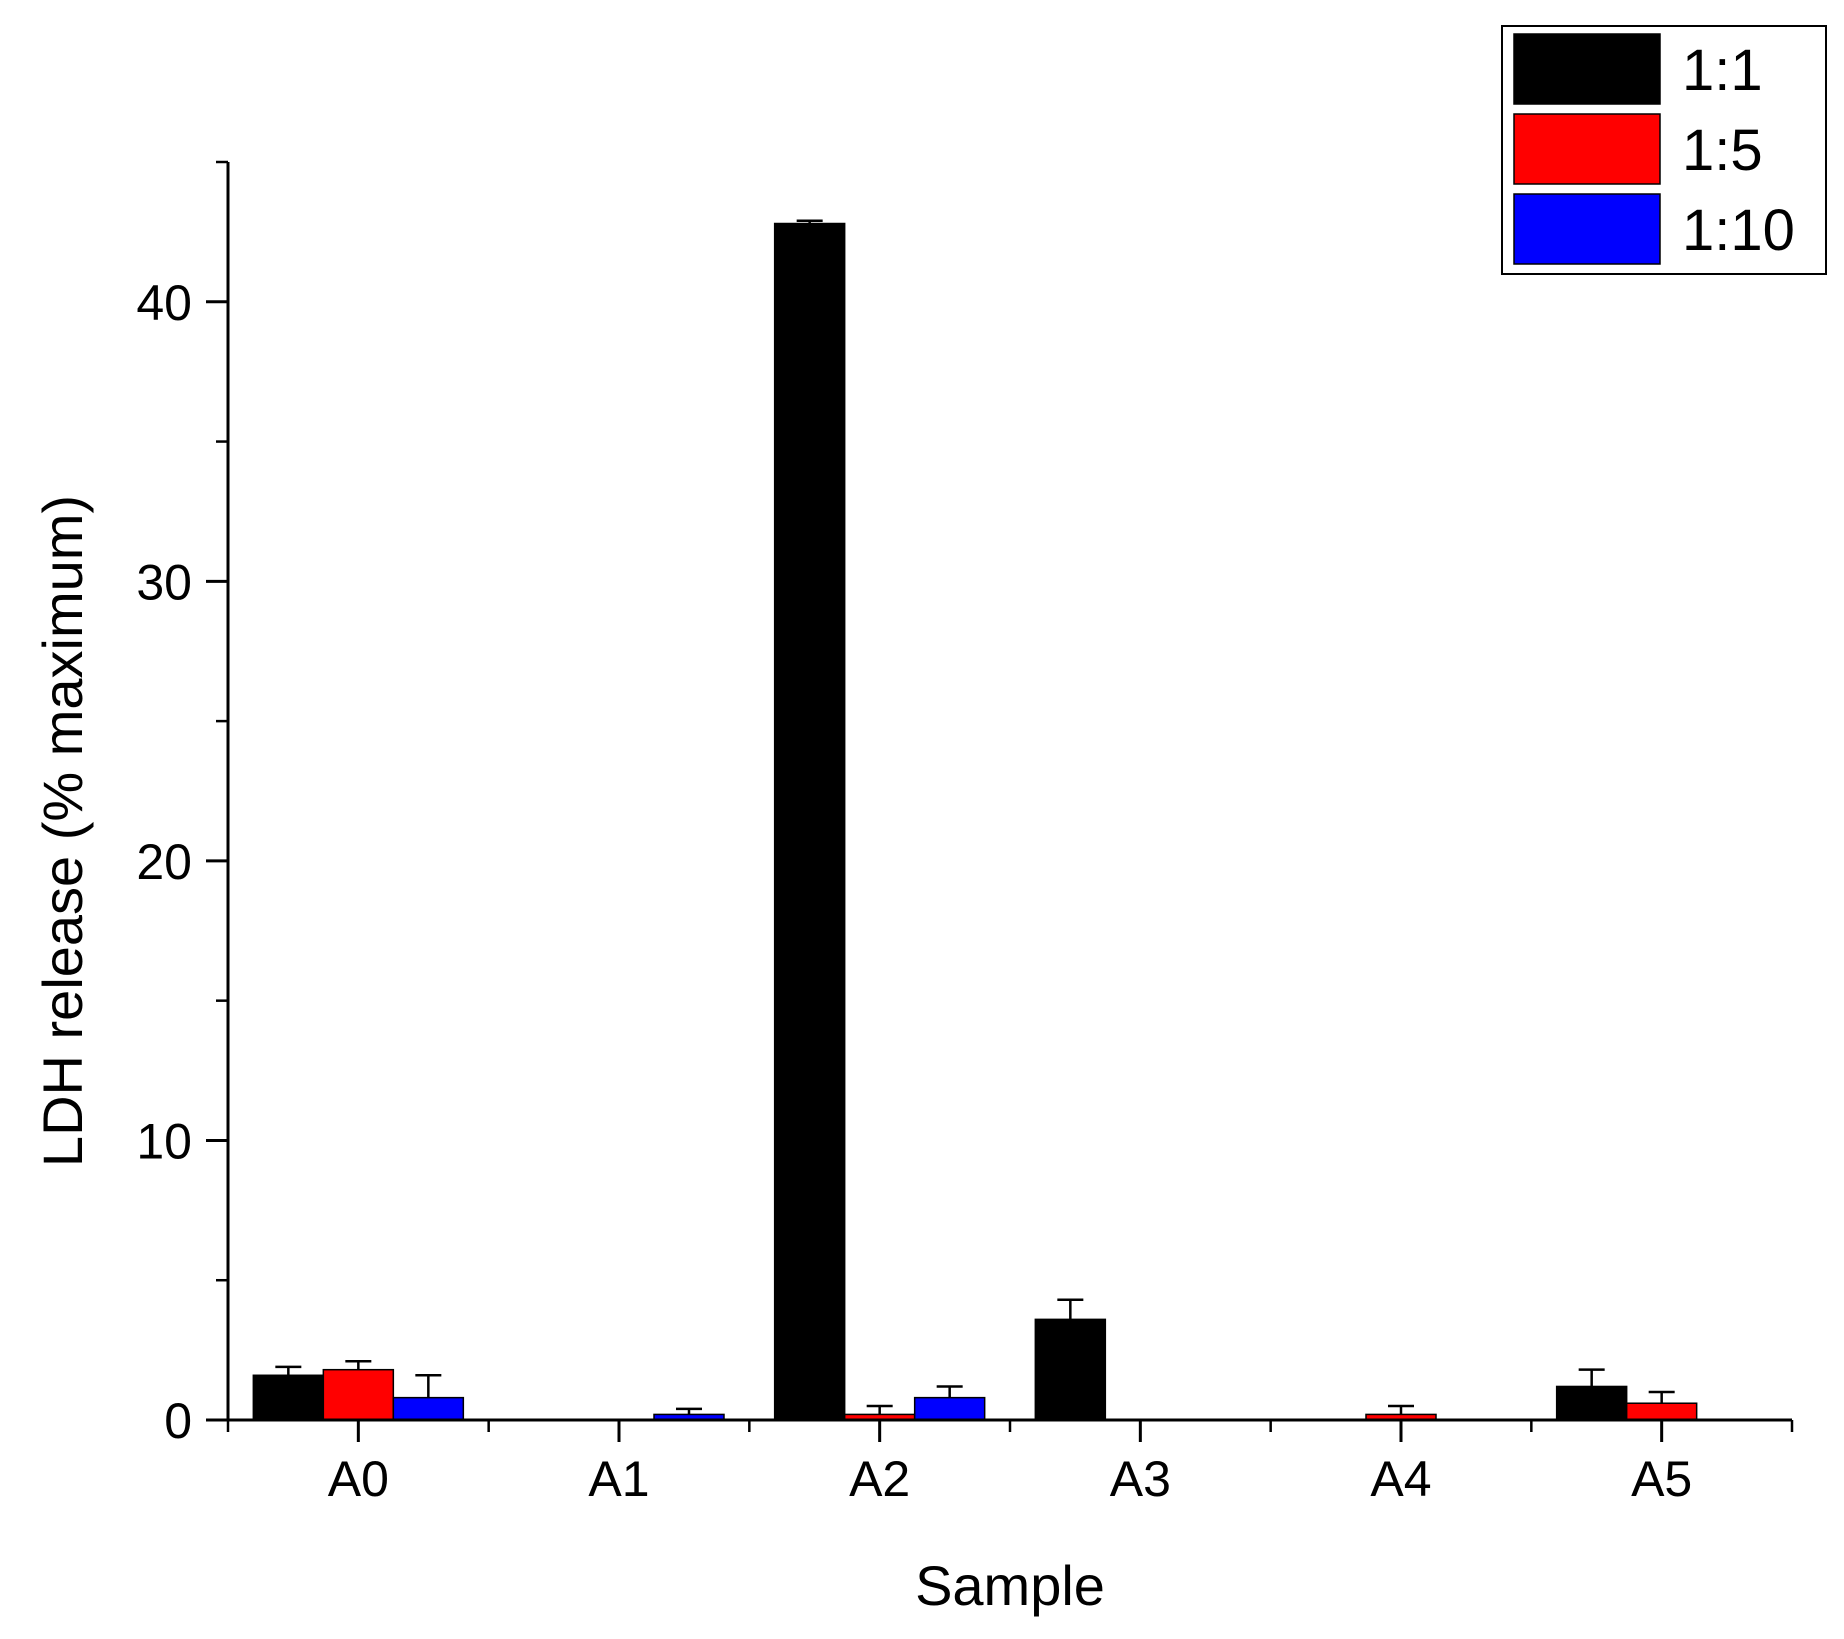  I want to click on x-axis-title: Sample, so click(1010, 1585).